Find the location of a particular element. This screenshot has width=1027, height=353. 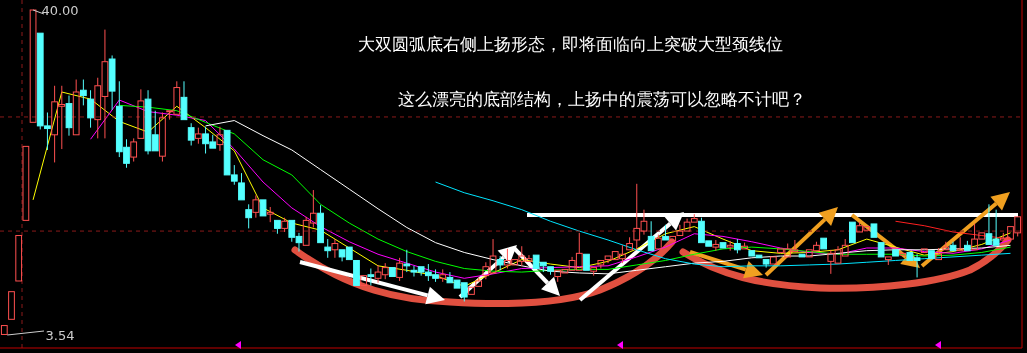

y-tick-label: 40.00 is located at coordinates (60, 10).